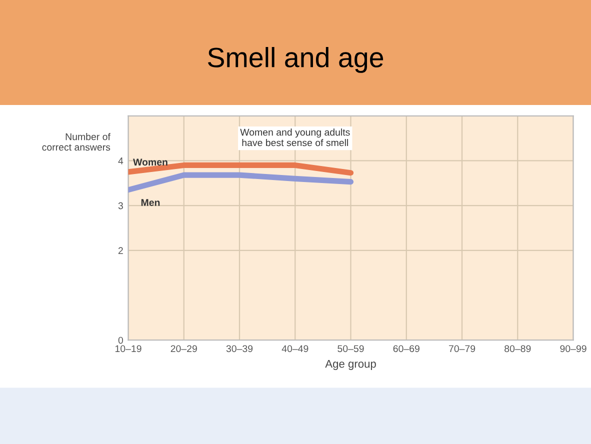  Describe the element at coordinates (351, 348) in the screenshot. I see `x-tick-label: 50–59` at that location.